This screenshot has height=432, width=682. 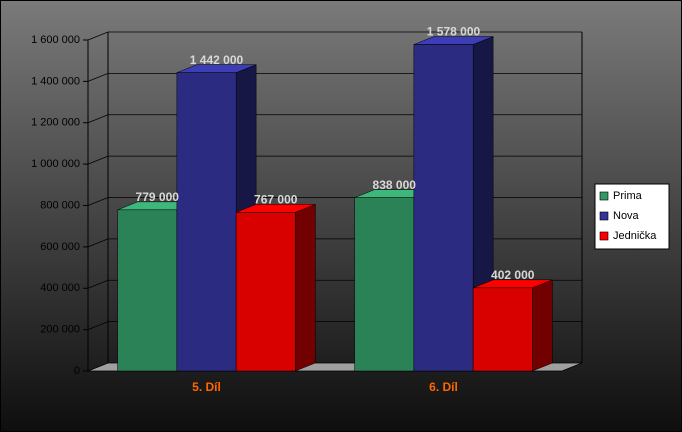 What do you see at coordinates (635, 236) in the screenshot?
I see `legend-label: Jednička` at bounding box center [635, 236].